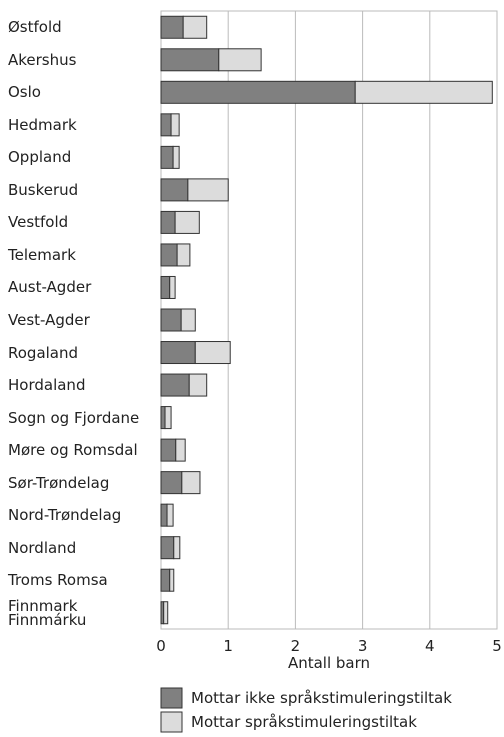 The image size is (504, 737). What do you see at coordinates (161, 646) in the screenshot?
I see `x-tick-label: 0` at bounding box center [161, 646].